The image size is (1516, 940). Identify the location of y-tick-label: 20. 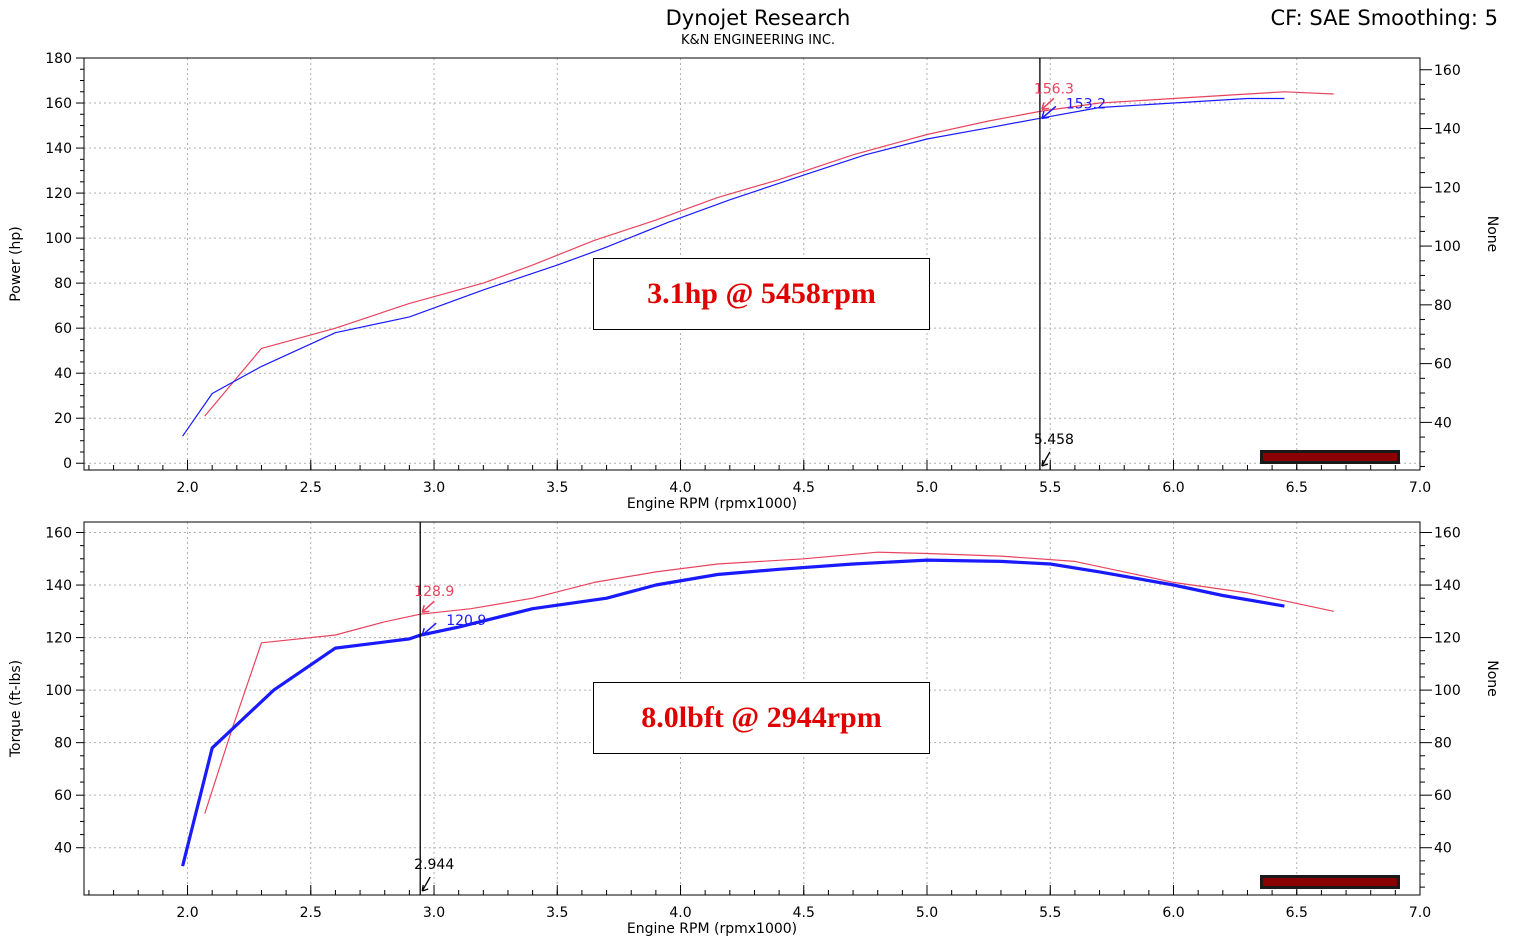
(63, 419).